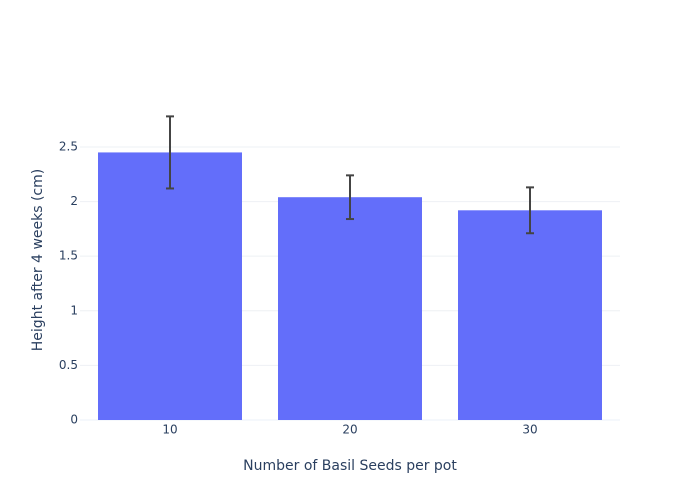 The image size is (700, 500). What do you see at coordinates (68, 256) in the screenshot?
I see `y-tick-label: 1.5` at bounding box center [68, 256].